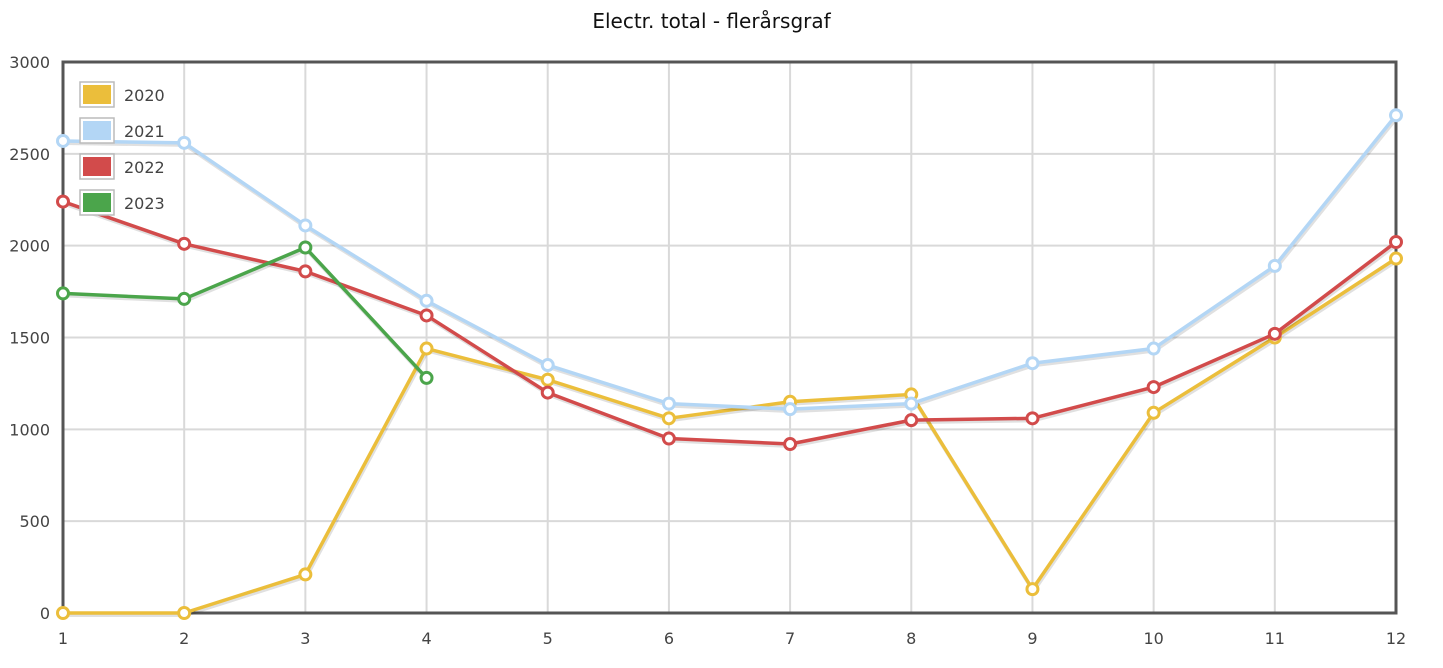  Describe the element at coordinates (669, 638) in the screenshot. I see `x-tick-label: 6` at that location.